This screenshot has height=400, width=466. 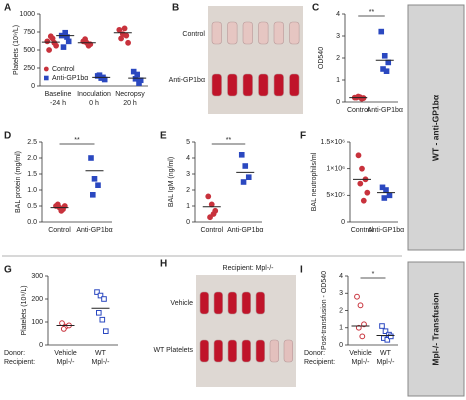 What do you see at coordinates (130, 94) in the screenshot?
I see `x-tick-label: Necropsy` at bounding box center [130, 94].